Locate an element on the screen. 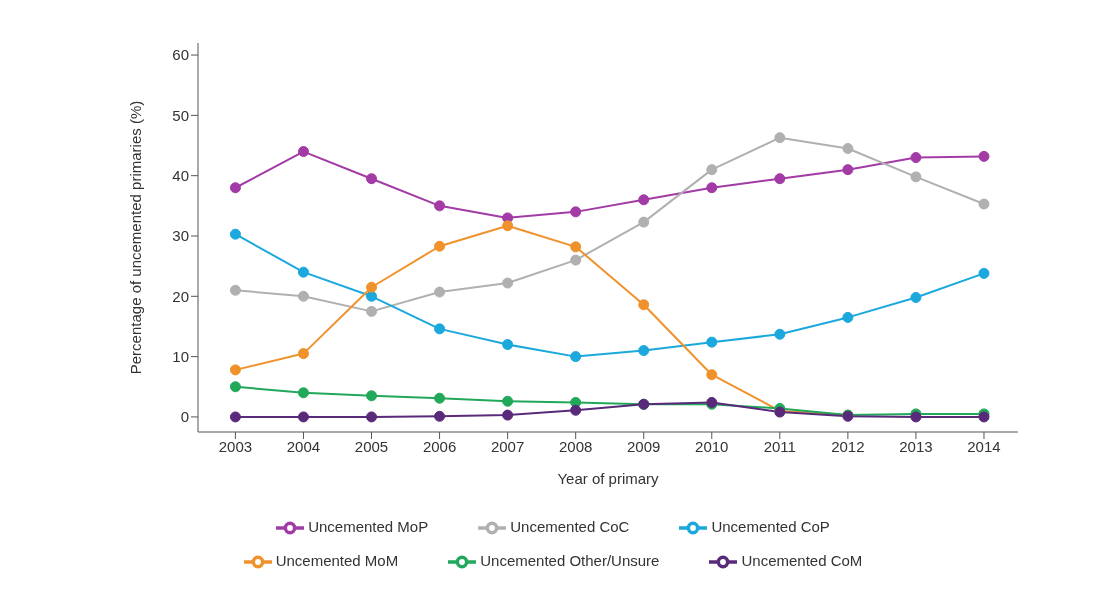  x-tick-label: 2004 is located at coordinates (303, 446).